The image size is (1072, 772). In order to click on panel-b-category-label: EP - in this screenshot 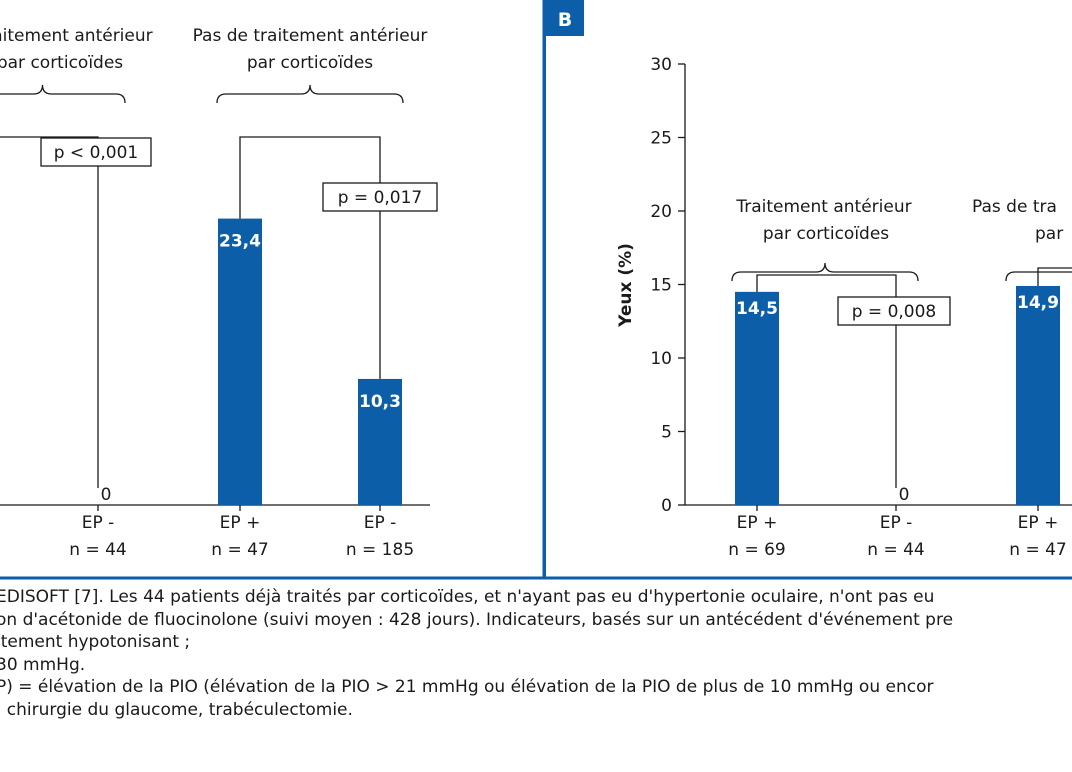, I will do `click(896, 523)`.